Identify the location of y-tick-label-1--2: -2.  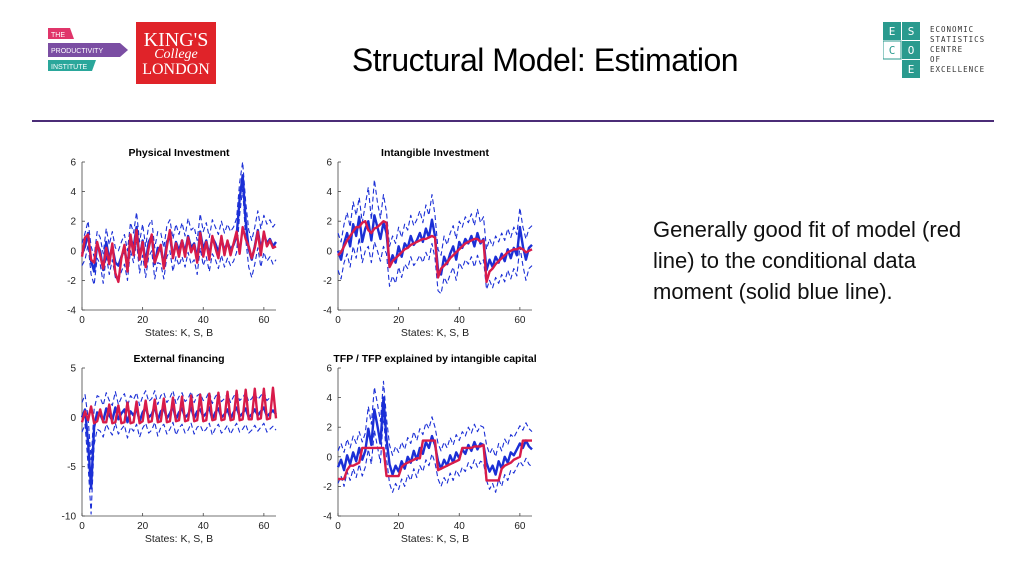
(327, 281).